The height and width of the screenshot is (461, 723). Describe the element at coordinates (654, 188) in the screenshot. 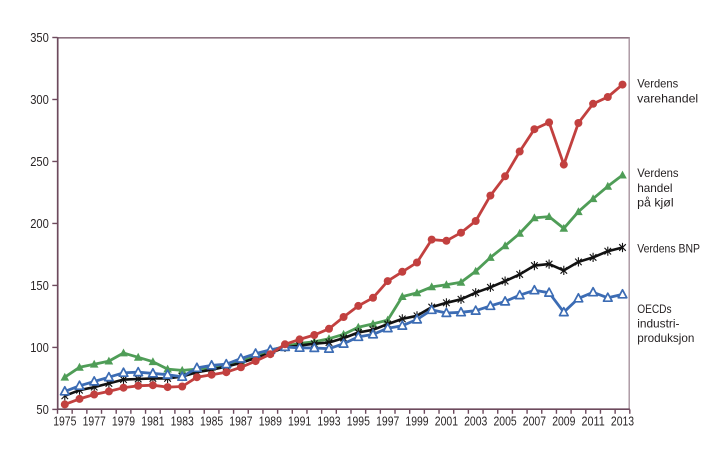

I see `svg-text: handel` at that location.